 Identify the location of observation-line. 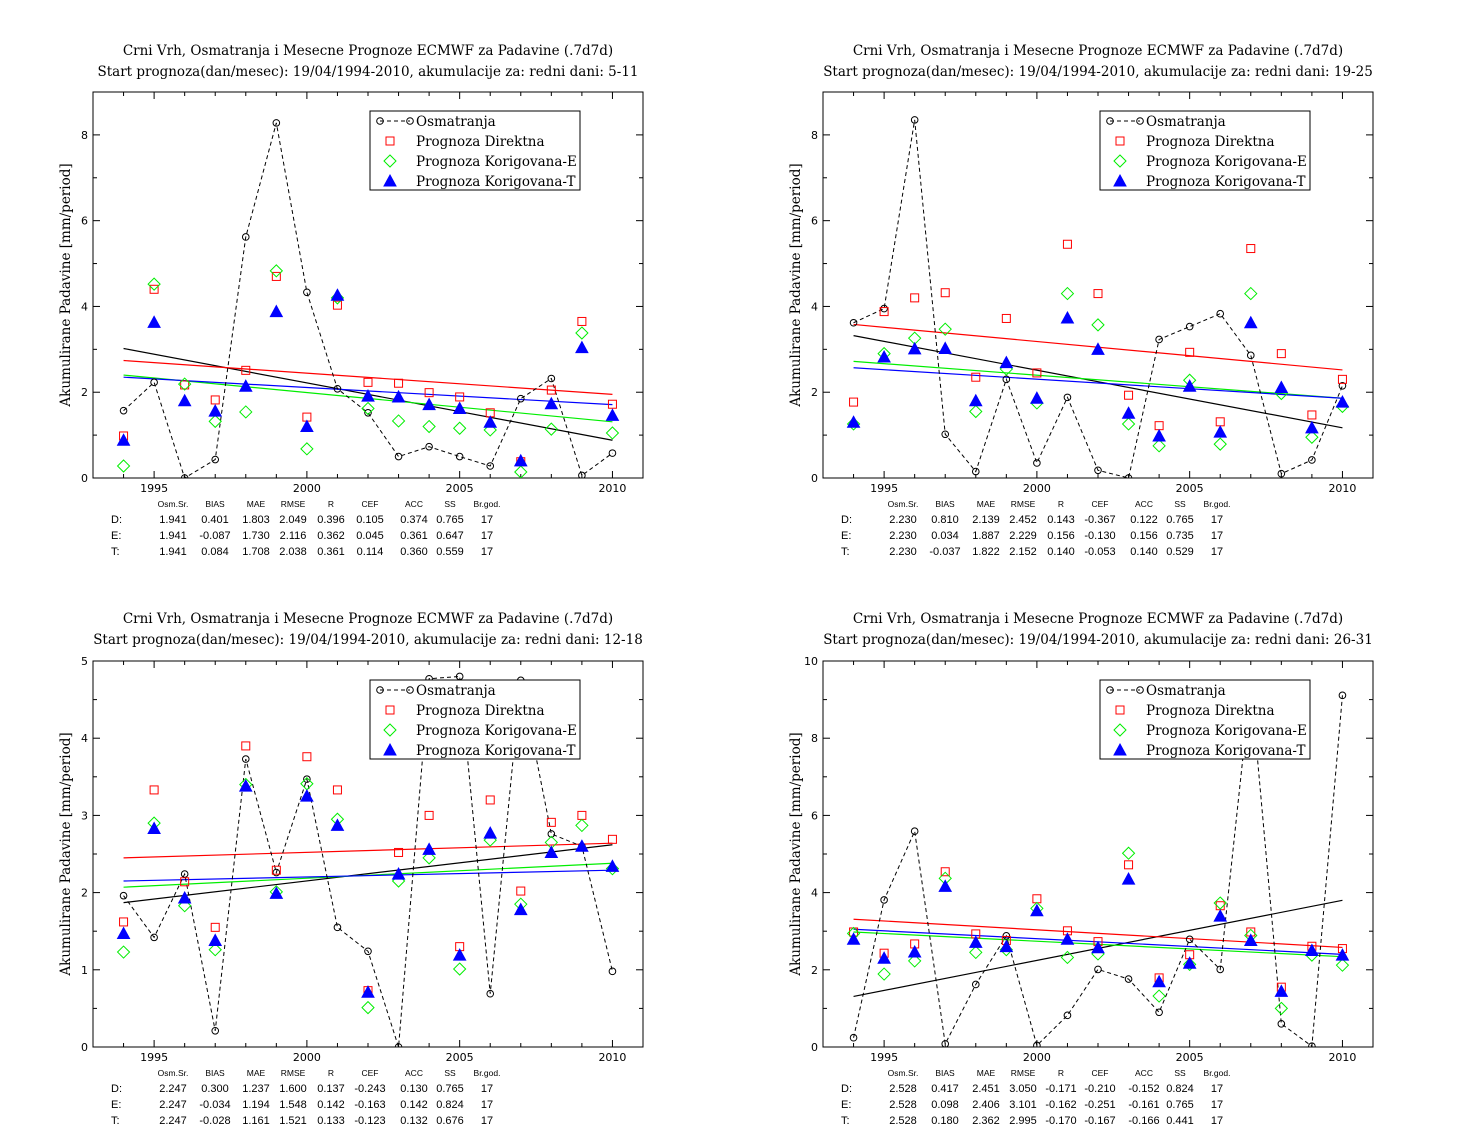
(368, 861).